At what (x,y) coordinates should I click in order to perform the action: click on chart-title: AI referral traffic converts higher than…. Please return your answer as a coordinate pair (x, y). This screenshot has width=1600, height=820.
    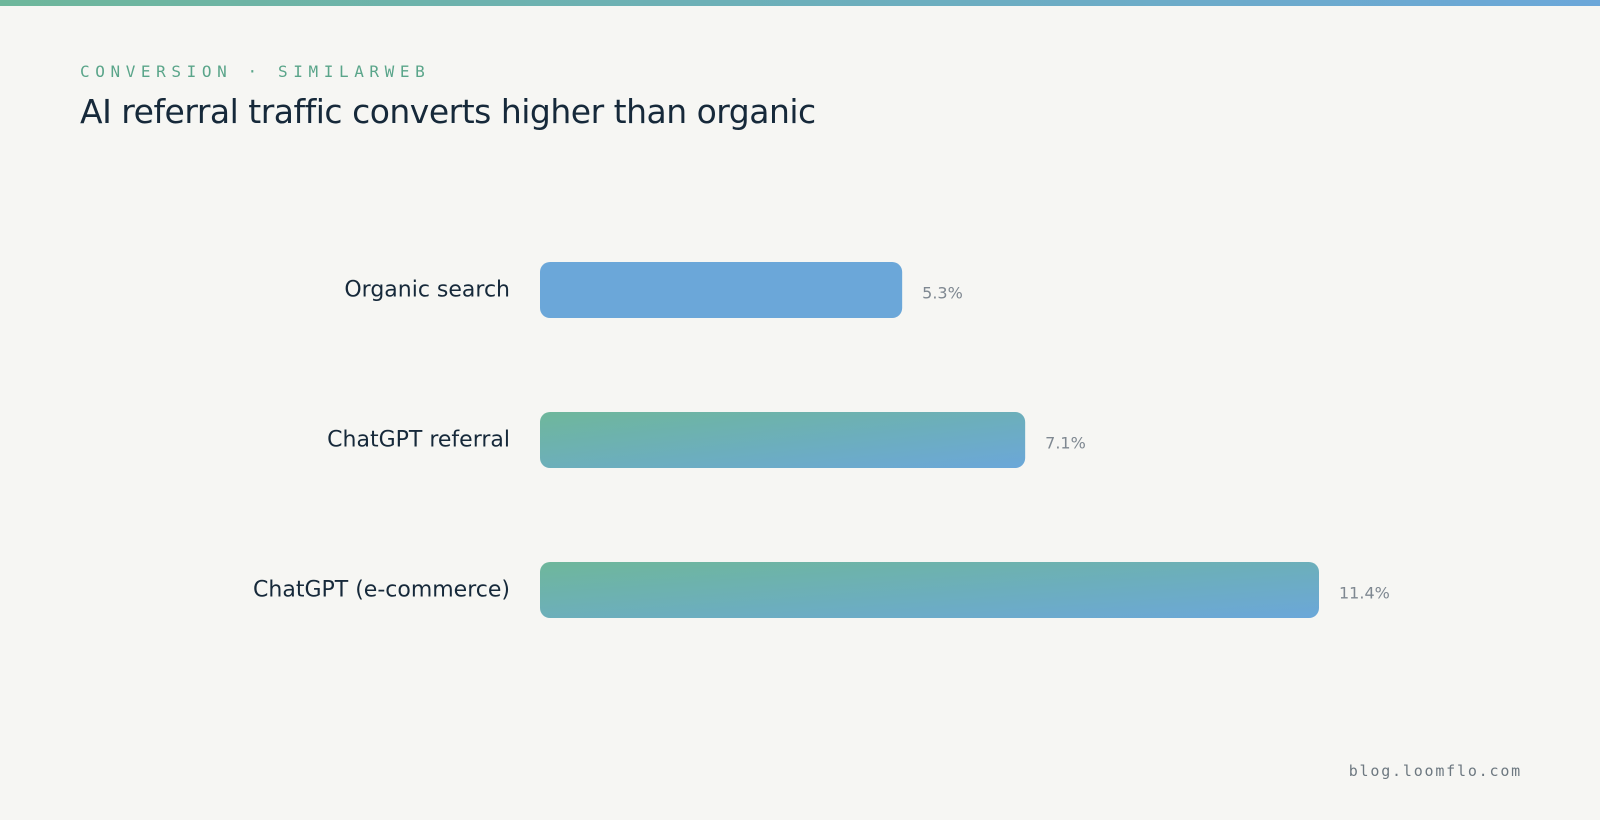
    Looking at the image, I should click on (448, 111).